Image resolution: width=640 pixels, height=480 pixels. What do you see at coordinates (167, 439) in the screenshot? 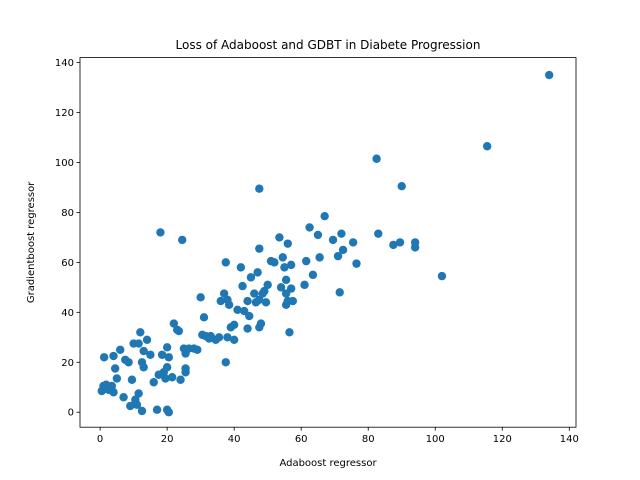
I see `x-tick-label: 20` at bounding box center [167, 439].